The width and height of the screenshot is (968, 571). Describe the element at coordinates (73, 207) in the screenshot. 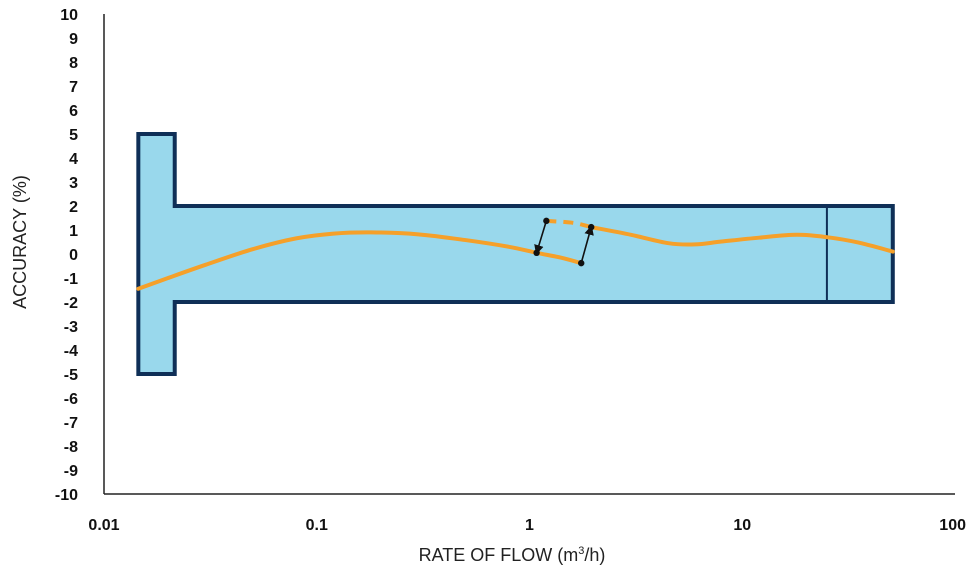

I see `y-tick-label: 2` at that location.